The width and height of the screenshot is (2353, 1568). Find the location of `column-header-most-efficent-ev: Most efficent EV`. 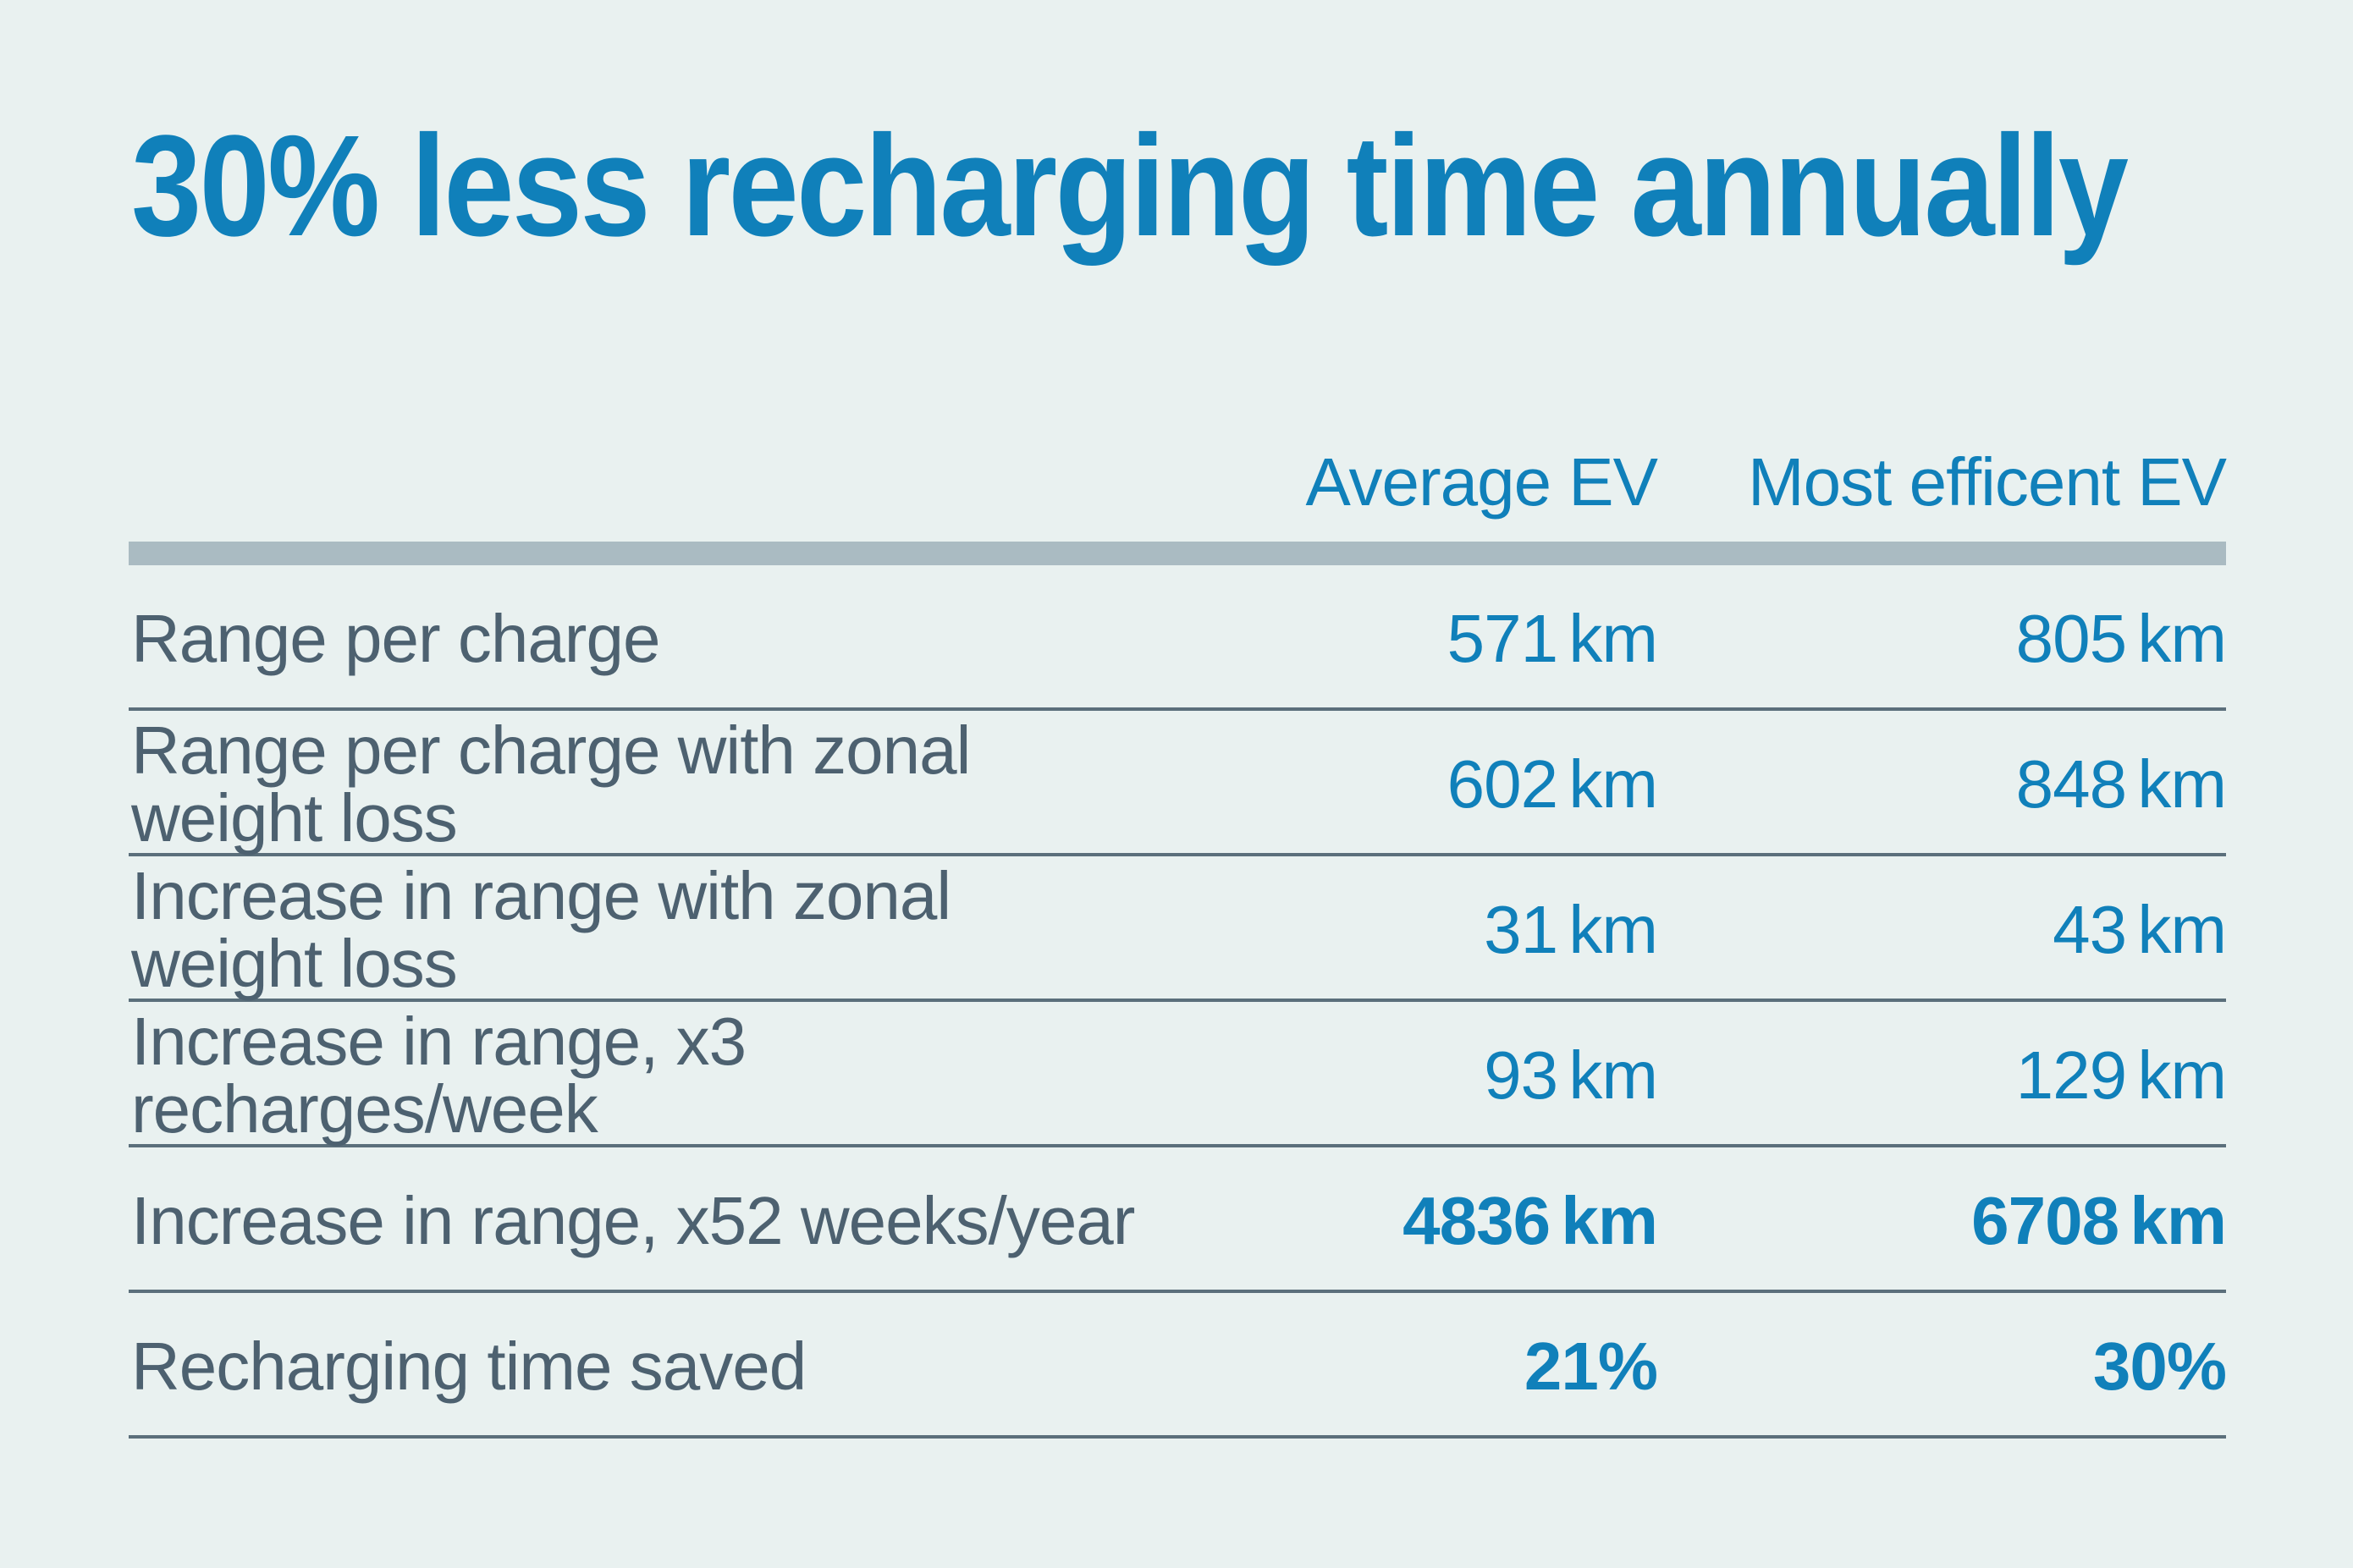

column-header-most-efficent-ev: Most efficent EV is located at coordinates (1987, 482).